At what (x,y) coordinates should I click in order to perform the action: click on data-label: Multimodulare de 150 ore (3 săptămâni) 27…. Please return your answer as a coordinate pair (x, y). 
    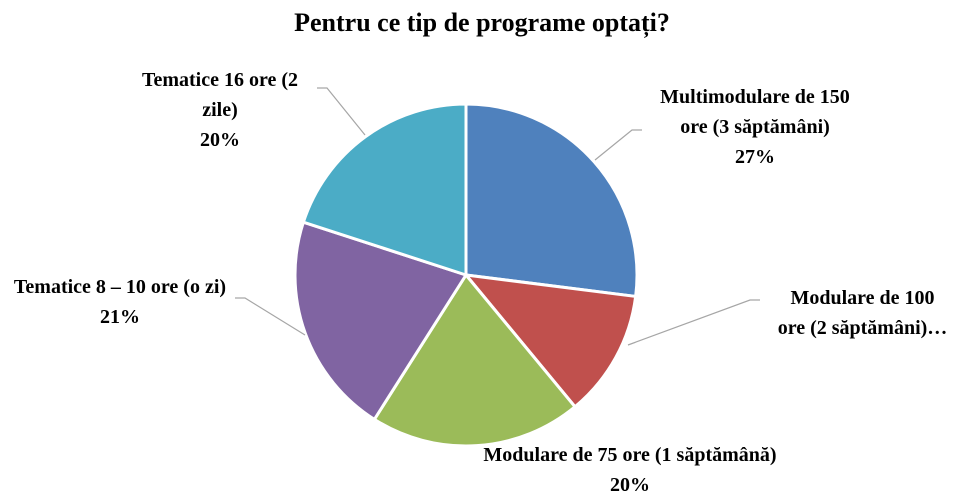
    Looking at the image, I should click on (755, 127).